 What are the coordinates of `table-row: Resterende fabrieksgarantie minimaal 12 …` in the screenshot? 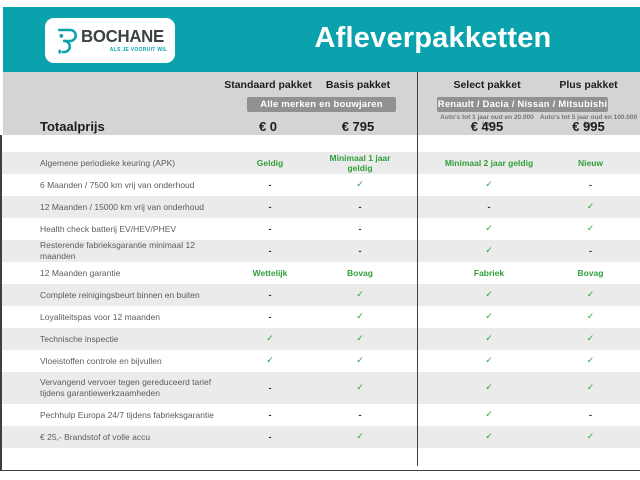 It's located at (321, 251).